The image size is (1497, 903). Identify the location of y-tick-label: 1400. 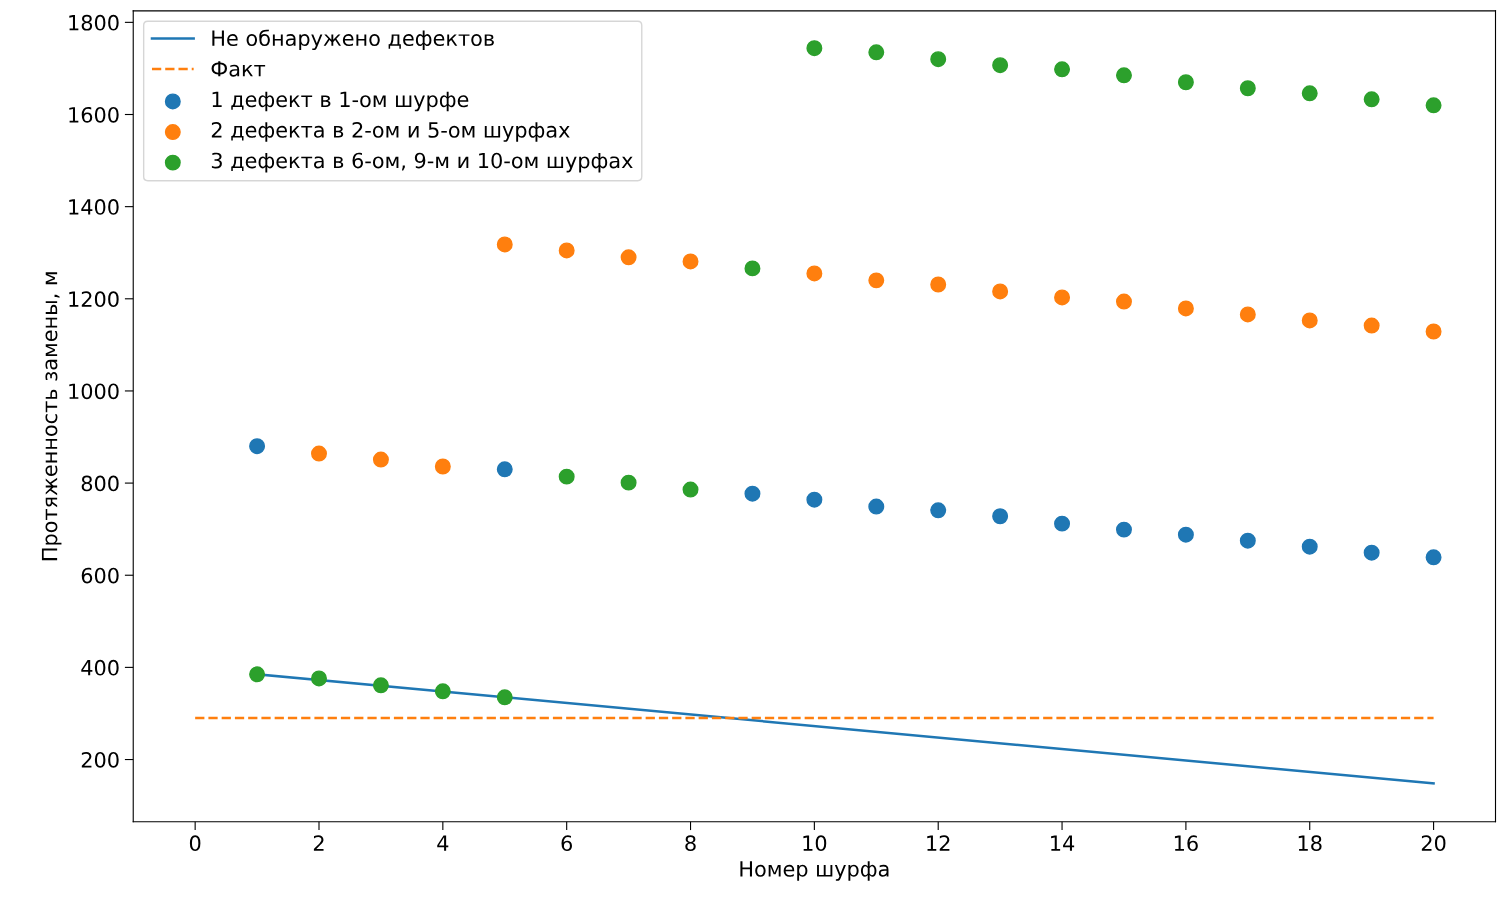
(94, 207).